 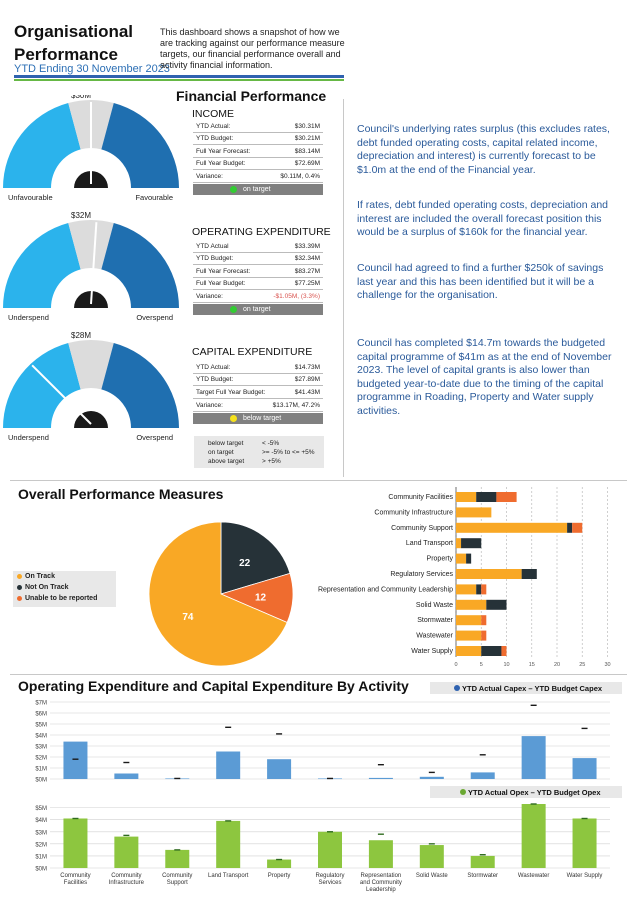 I want to click on header-rule-green, so click(x=179, y=80).